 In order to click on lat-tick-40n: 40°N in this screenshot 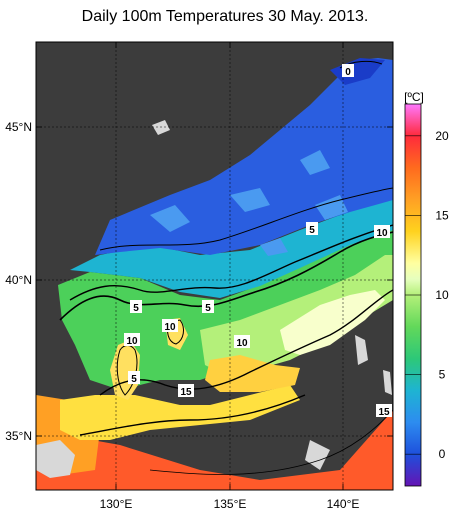, I will do `click(18, 280)`.